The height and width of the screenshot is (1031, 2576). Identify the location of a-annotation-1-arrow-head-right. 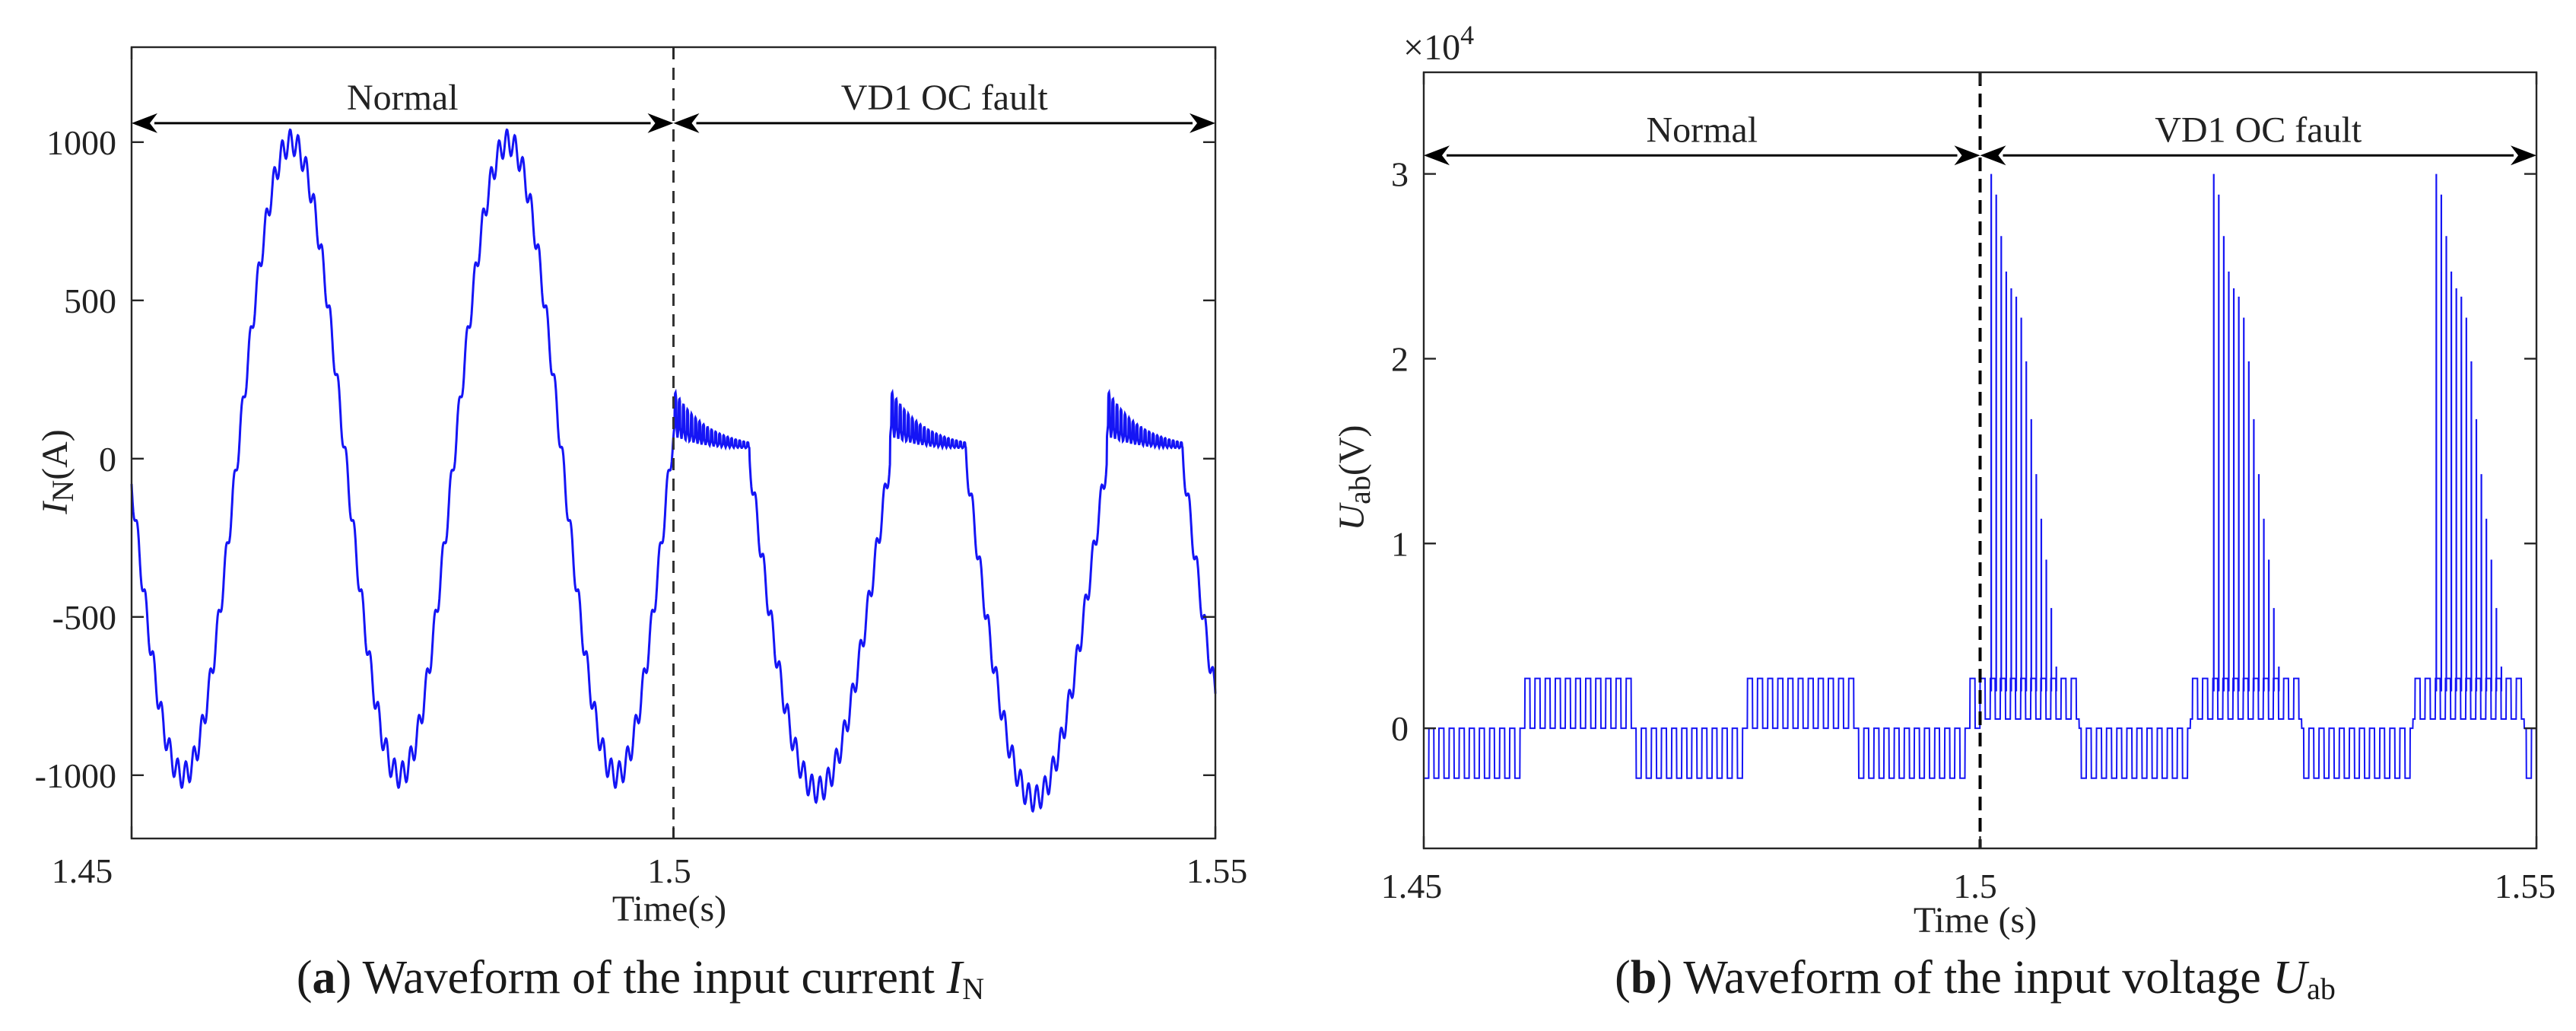
(1202, 123).